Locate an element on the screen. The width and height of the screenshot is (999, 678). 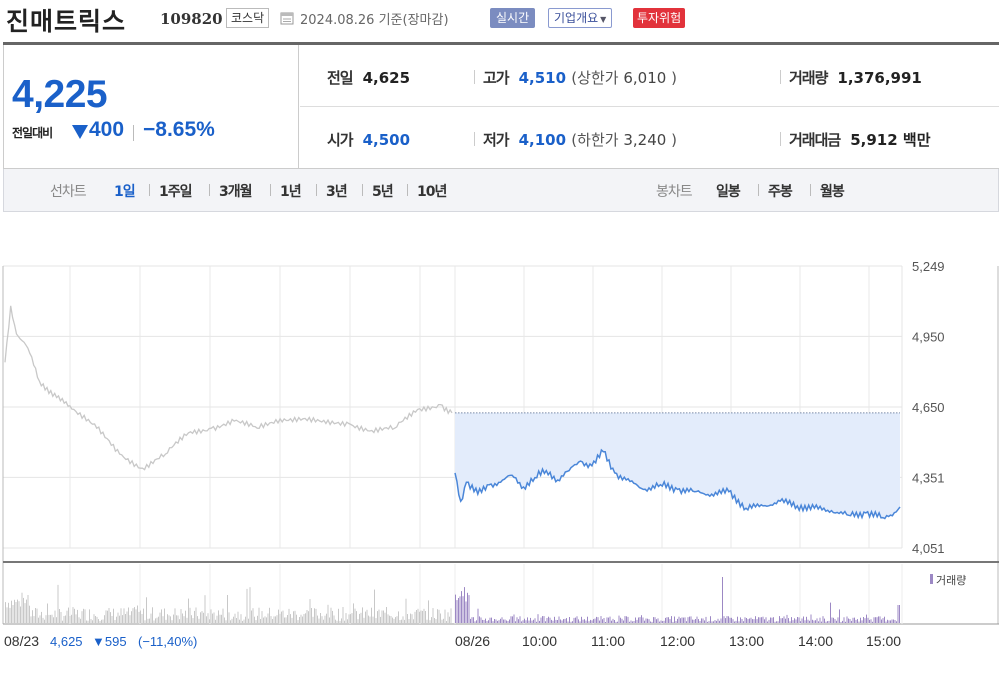
stock-code: 109820 is located at coordinates (191, 19).